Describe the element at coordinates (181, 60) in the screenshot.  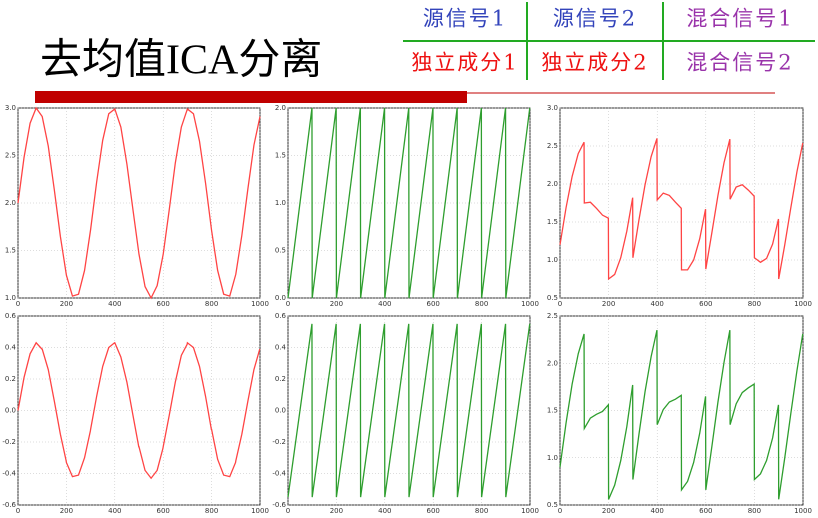
I see `slide-title: 去均值ICA分离` at that location.